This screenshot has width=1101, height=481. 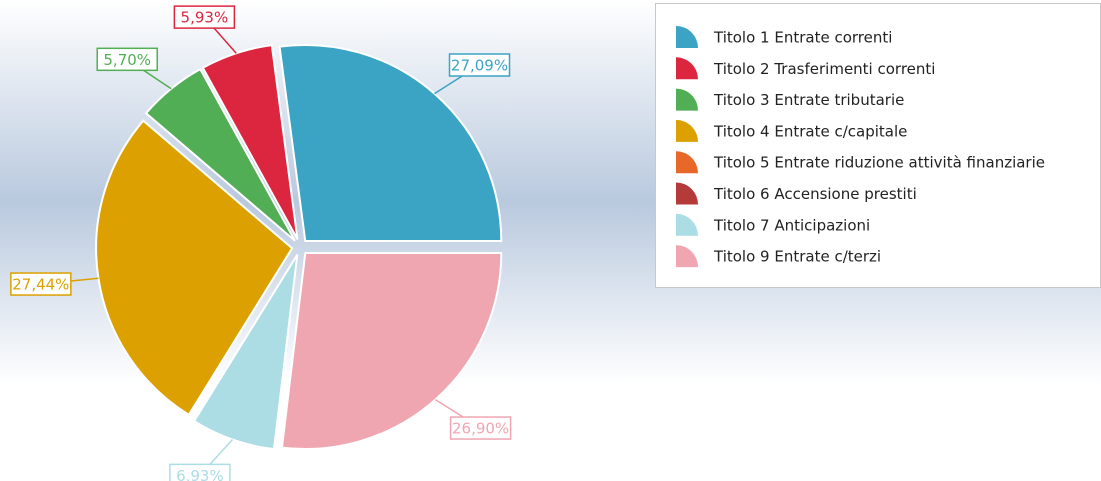 I want to click on legend-label: Titolo 3 Entrate tributarie, so click(x=808, y=100).